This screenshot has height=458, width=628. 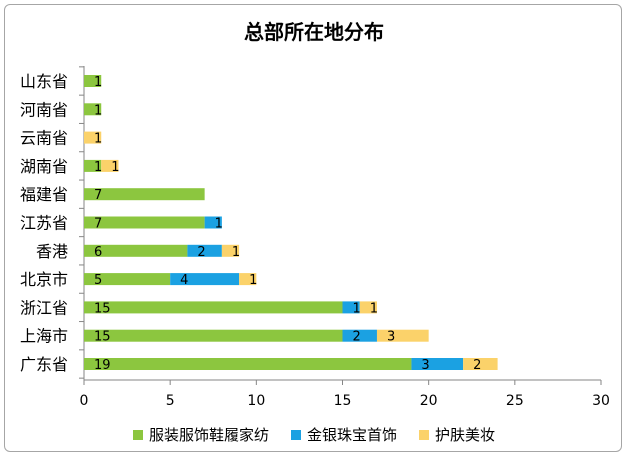 I want to click on data-label: 5, so click(x=98, y=280).